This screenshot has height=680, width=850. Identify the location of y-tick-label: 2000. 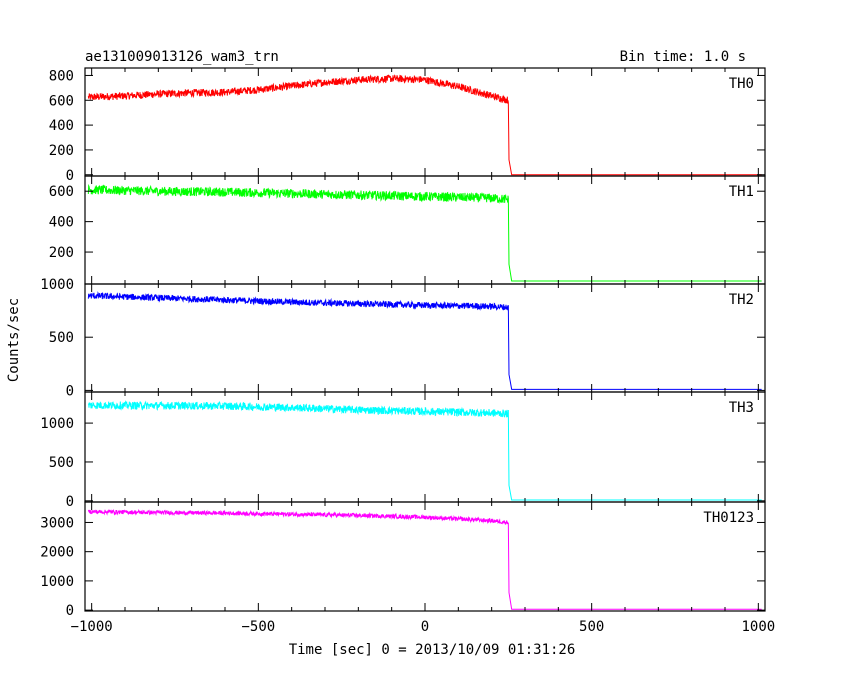
(57, 553).